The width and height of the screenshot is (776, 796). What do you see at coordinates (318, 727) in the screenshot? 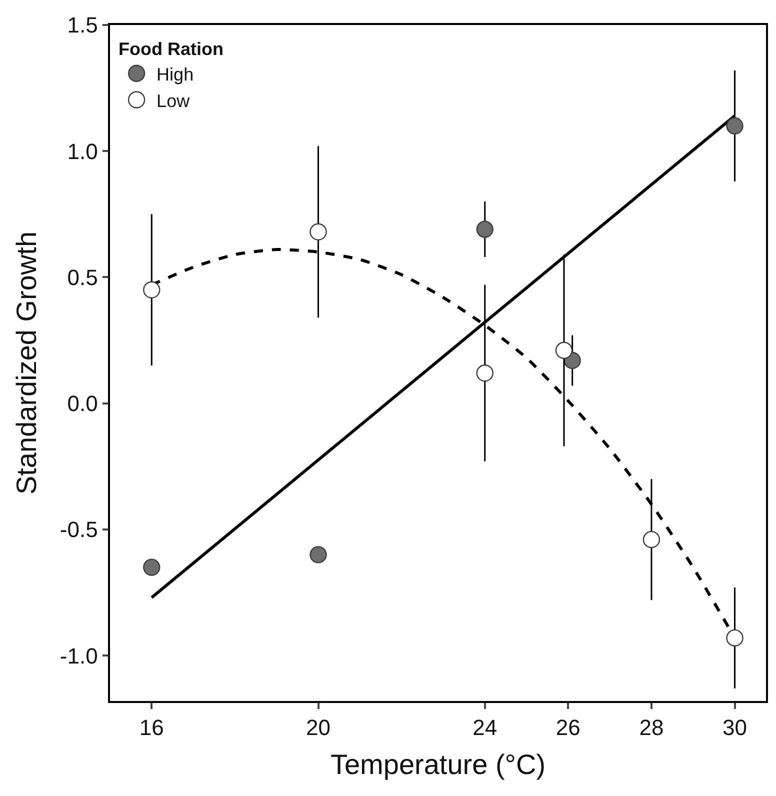
I see `x-tick-label: 20` at bounding box center [318, 727].